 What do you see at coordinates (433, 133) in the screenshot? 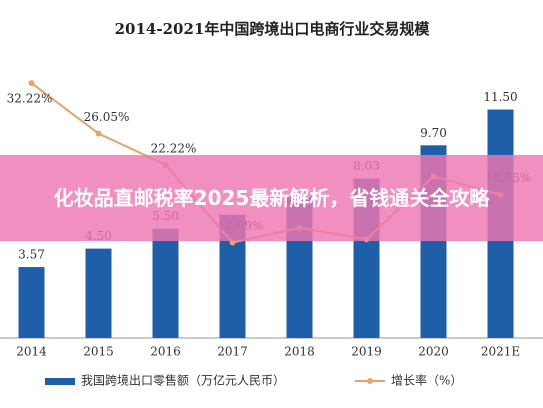
I see `data-label: 9.70` at bounding box center [433, 133].